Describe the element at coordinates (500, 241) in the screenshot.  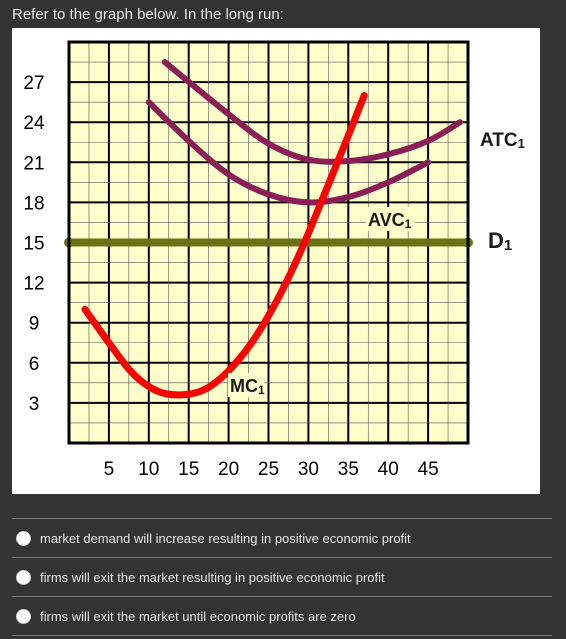
I see `curve-label-d1: D1` at that location.